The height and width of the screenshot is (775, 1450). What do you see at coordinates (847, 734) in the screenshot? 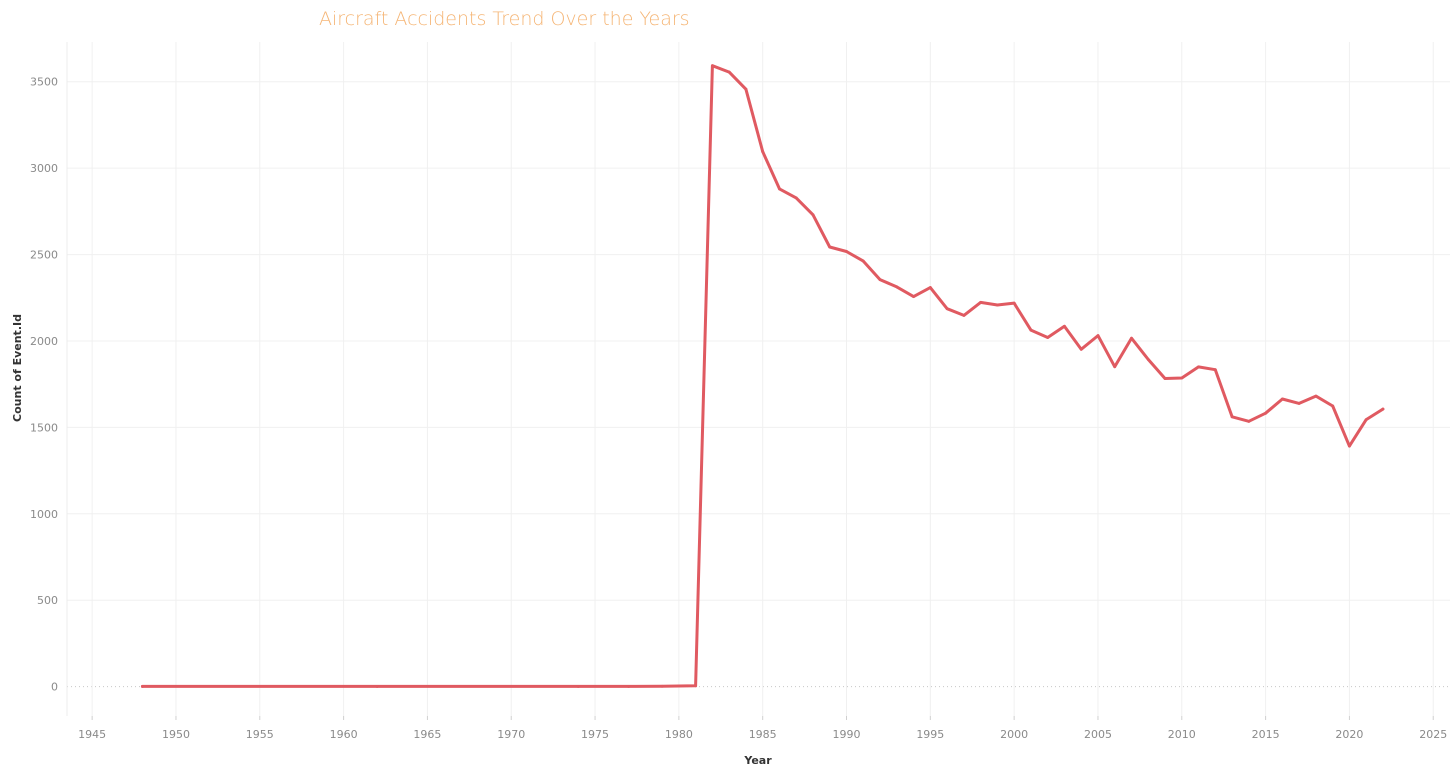
I see `x-tick-label: 1990` at bounding box center [847, 734].